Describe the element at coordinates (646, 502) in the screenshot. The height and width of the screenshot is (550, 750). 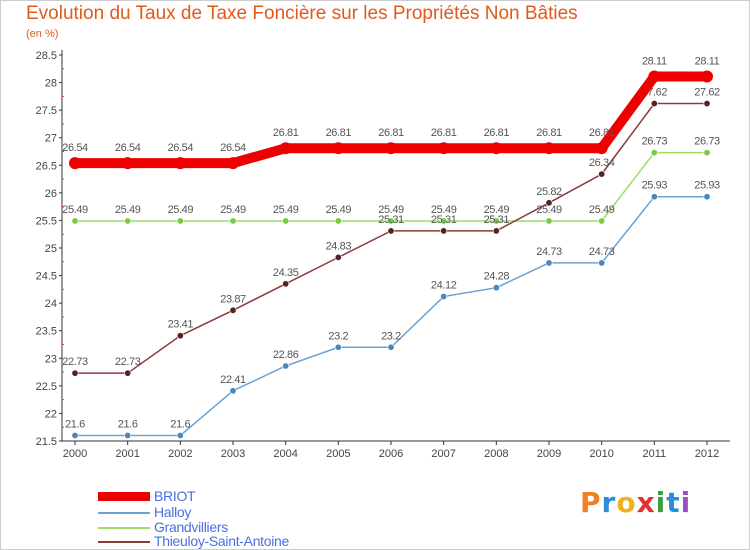
I see `logo-letter: x` at that location.